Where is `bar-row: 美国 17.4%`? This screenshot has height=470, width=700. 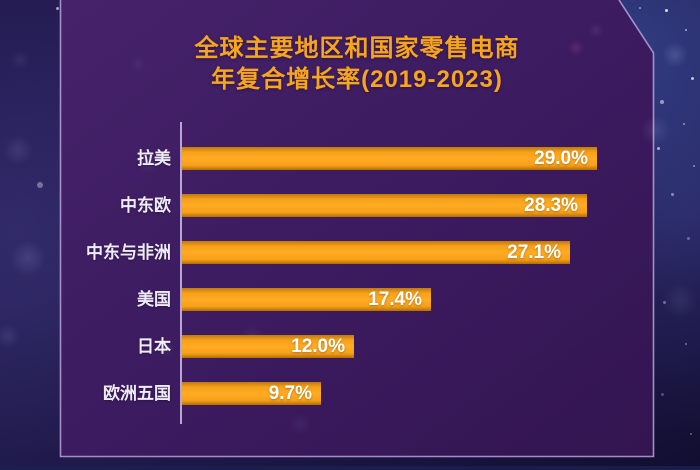
bar-row: 美国 17.4% is located at coordinates (350, 299).